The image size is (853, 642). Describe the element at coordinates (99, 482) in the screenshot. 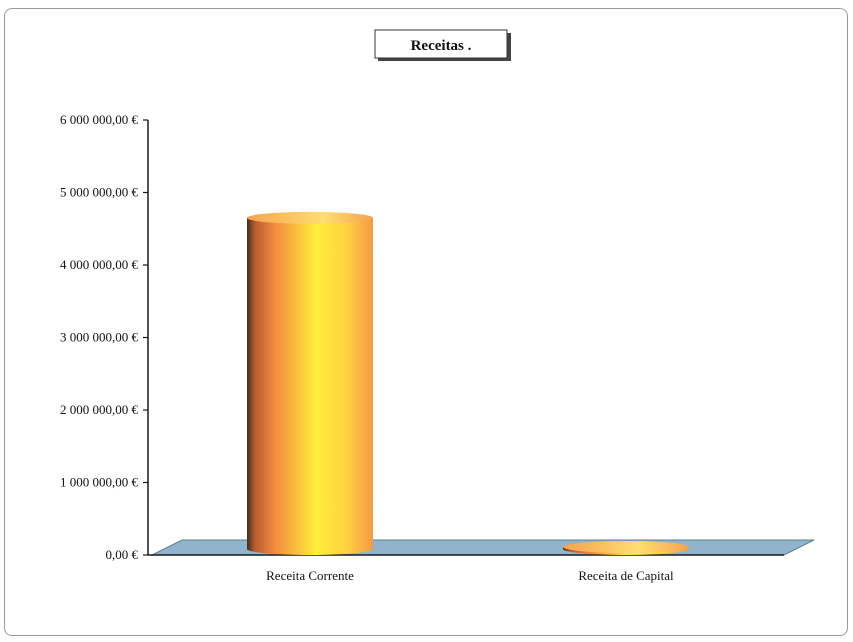

I see `y-tick-label: 1 000 000,00 €` at that location.